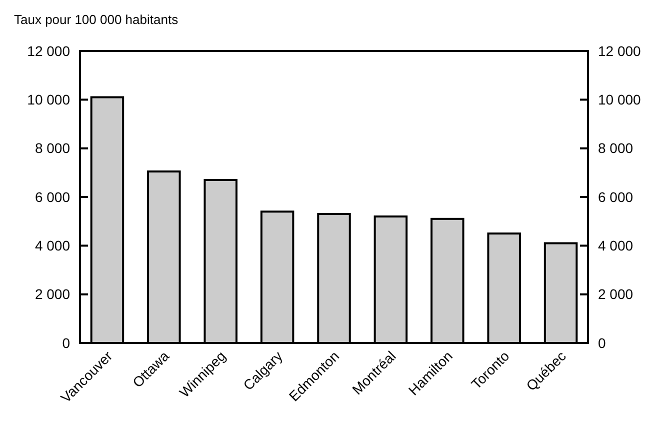 The image size is (662, 423). What do you see at coordinates (48, 50) in the screenshot?
I see `y-tick-label: 12 000` at bounding box center [48, 50].